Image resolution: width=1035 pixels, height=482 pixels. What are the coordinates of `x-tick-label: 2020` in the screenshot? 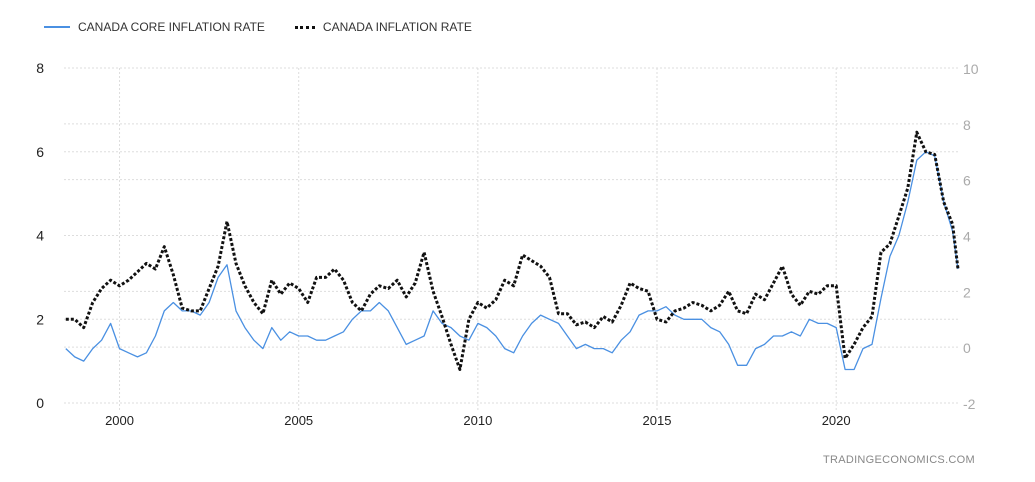 It's located at (836, 420).